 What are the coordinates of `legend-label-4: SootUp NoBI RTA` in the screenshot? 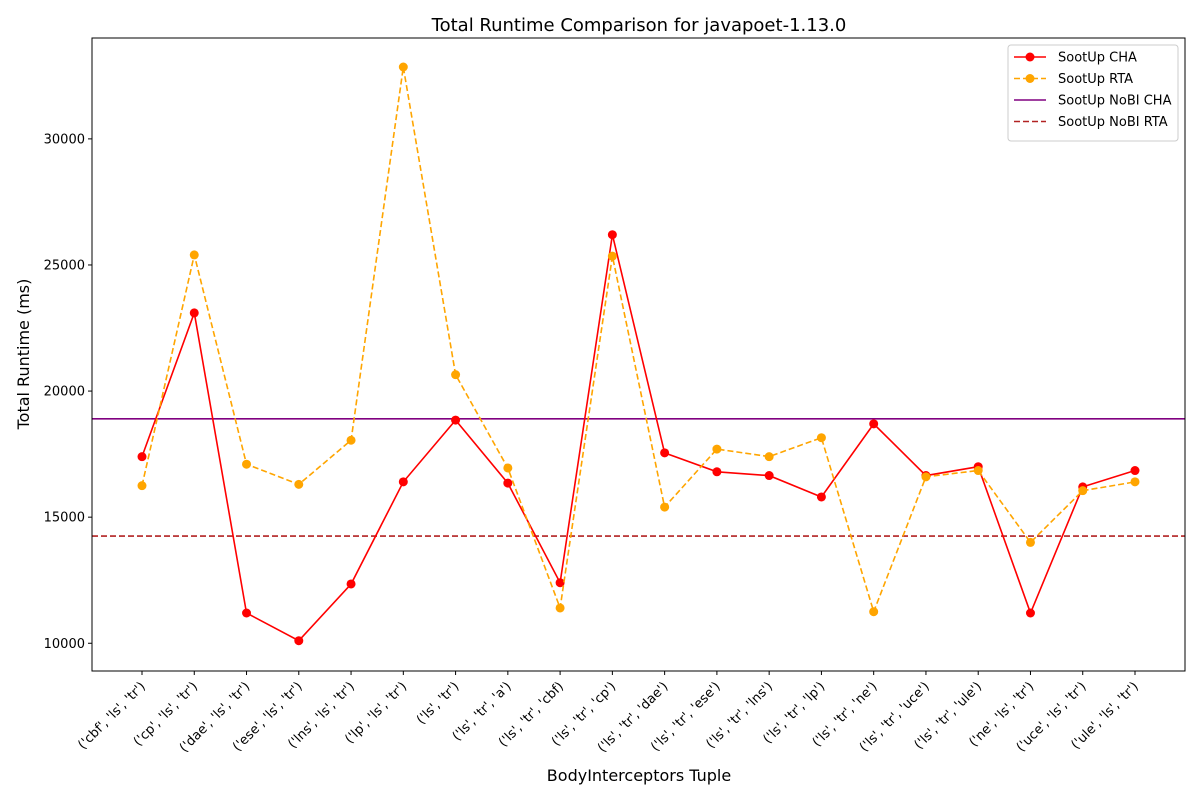 It's located at (1113, 122).